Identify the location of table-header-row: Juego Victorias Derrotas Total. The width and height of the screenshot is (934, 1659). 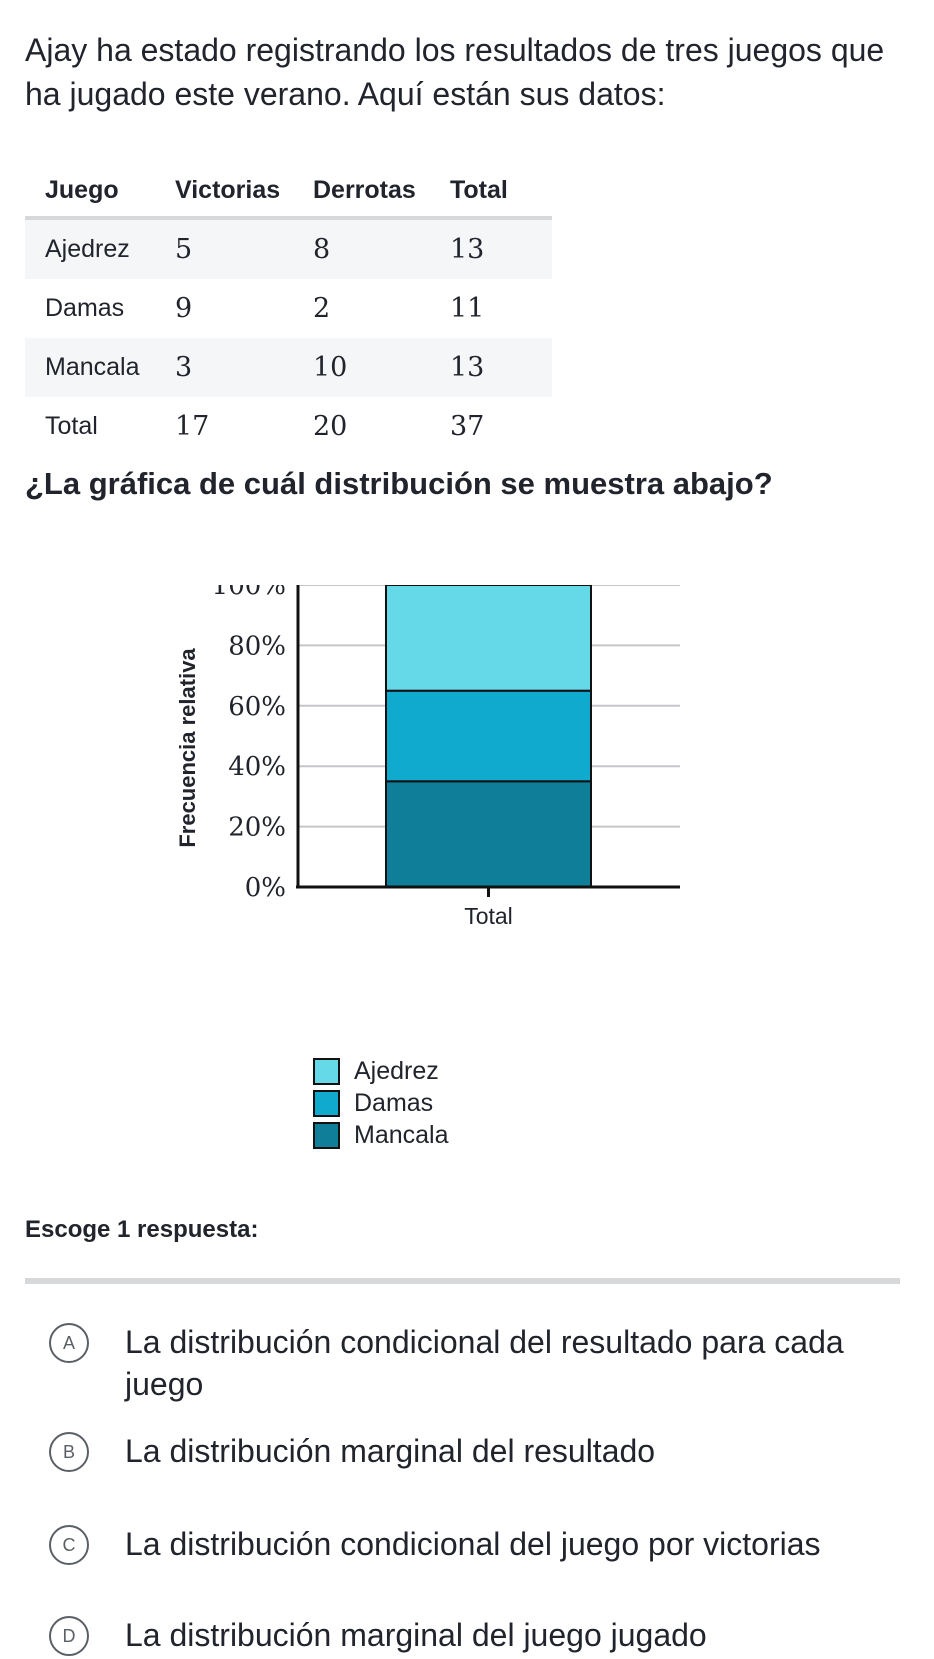
(288, 192).